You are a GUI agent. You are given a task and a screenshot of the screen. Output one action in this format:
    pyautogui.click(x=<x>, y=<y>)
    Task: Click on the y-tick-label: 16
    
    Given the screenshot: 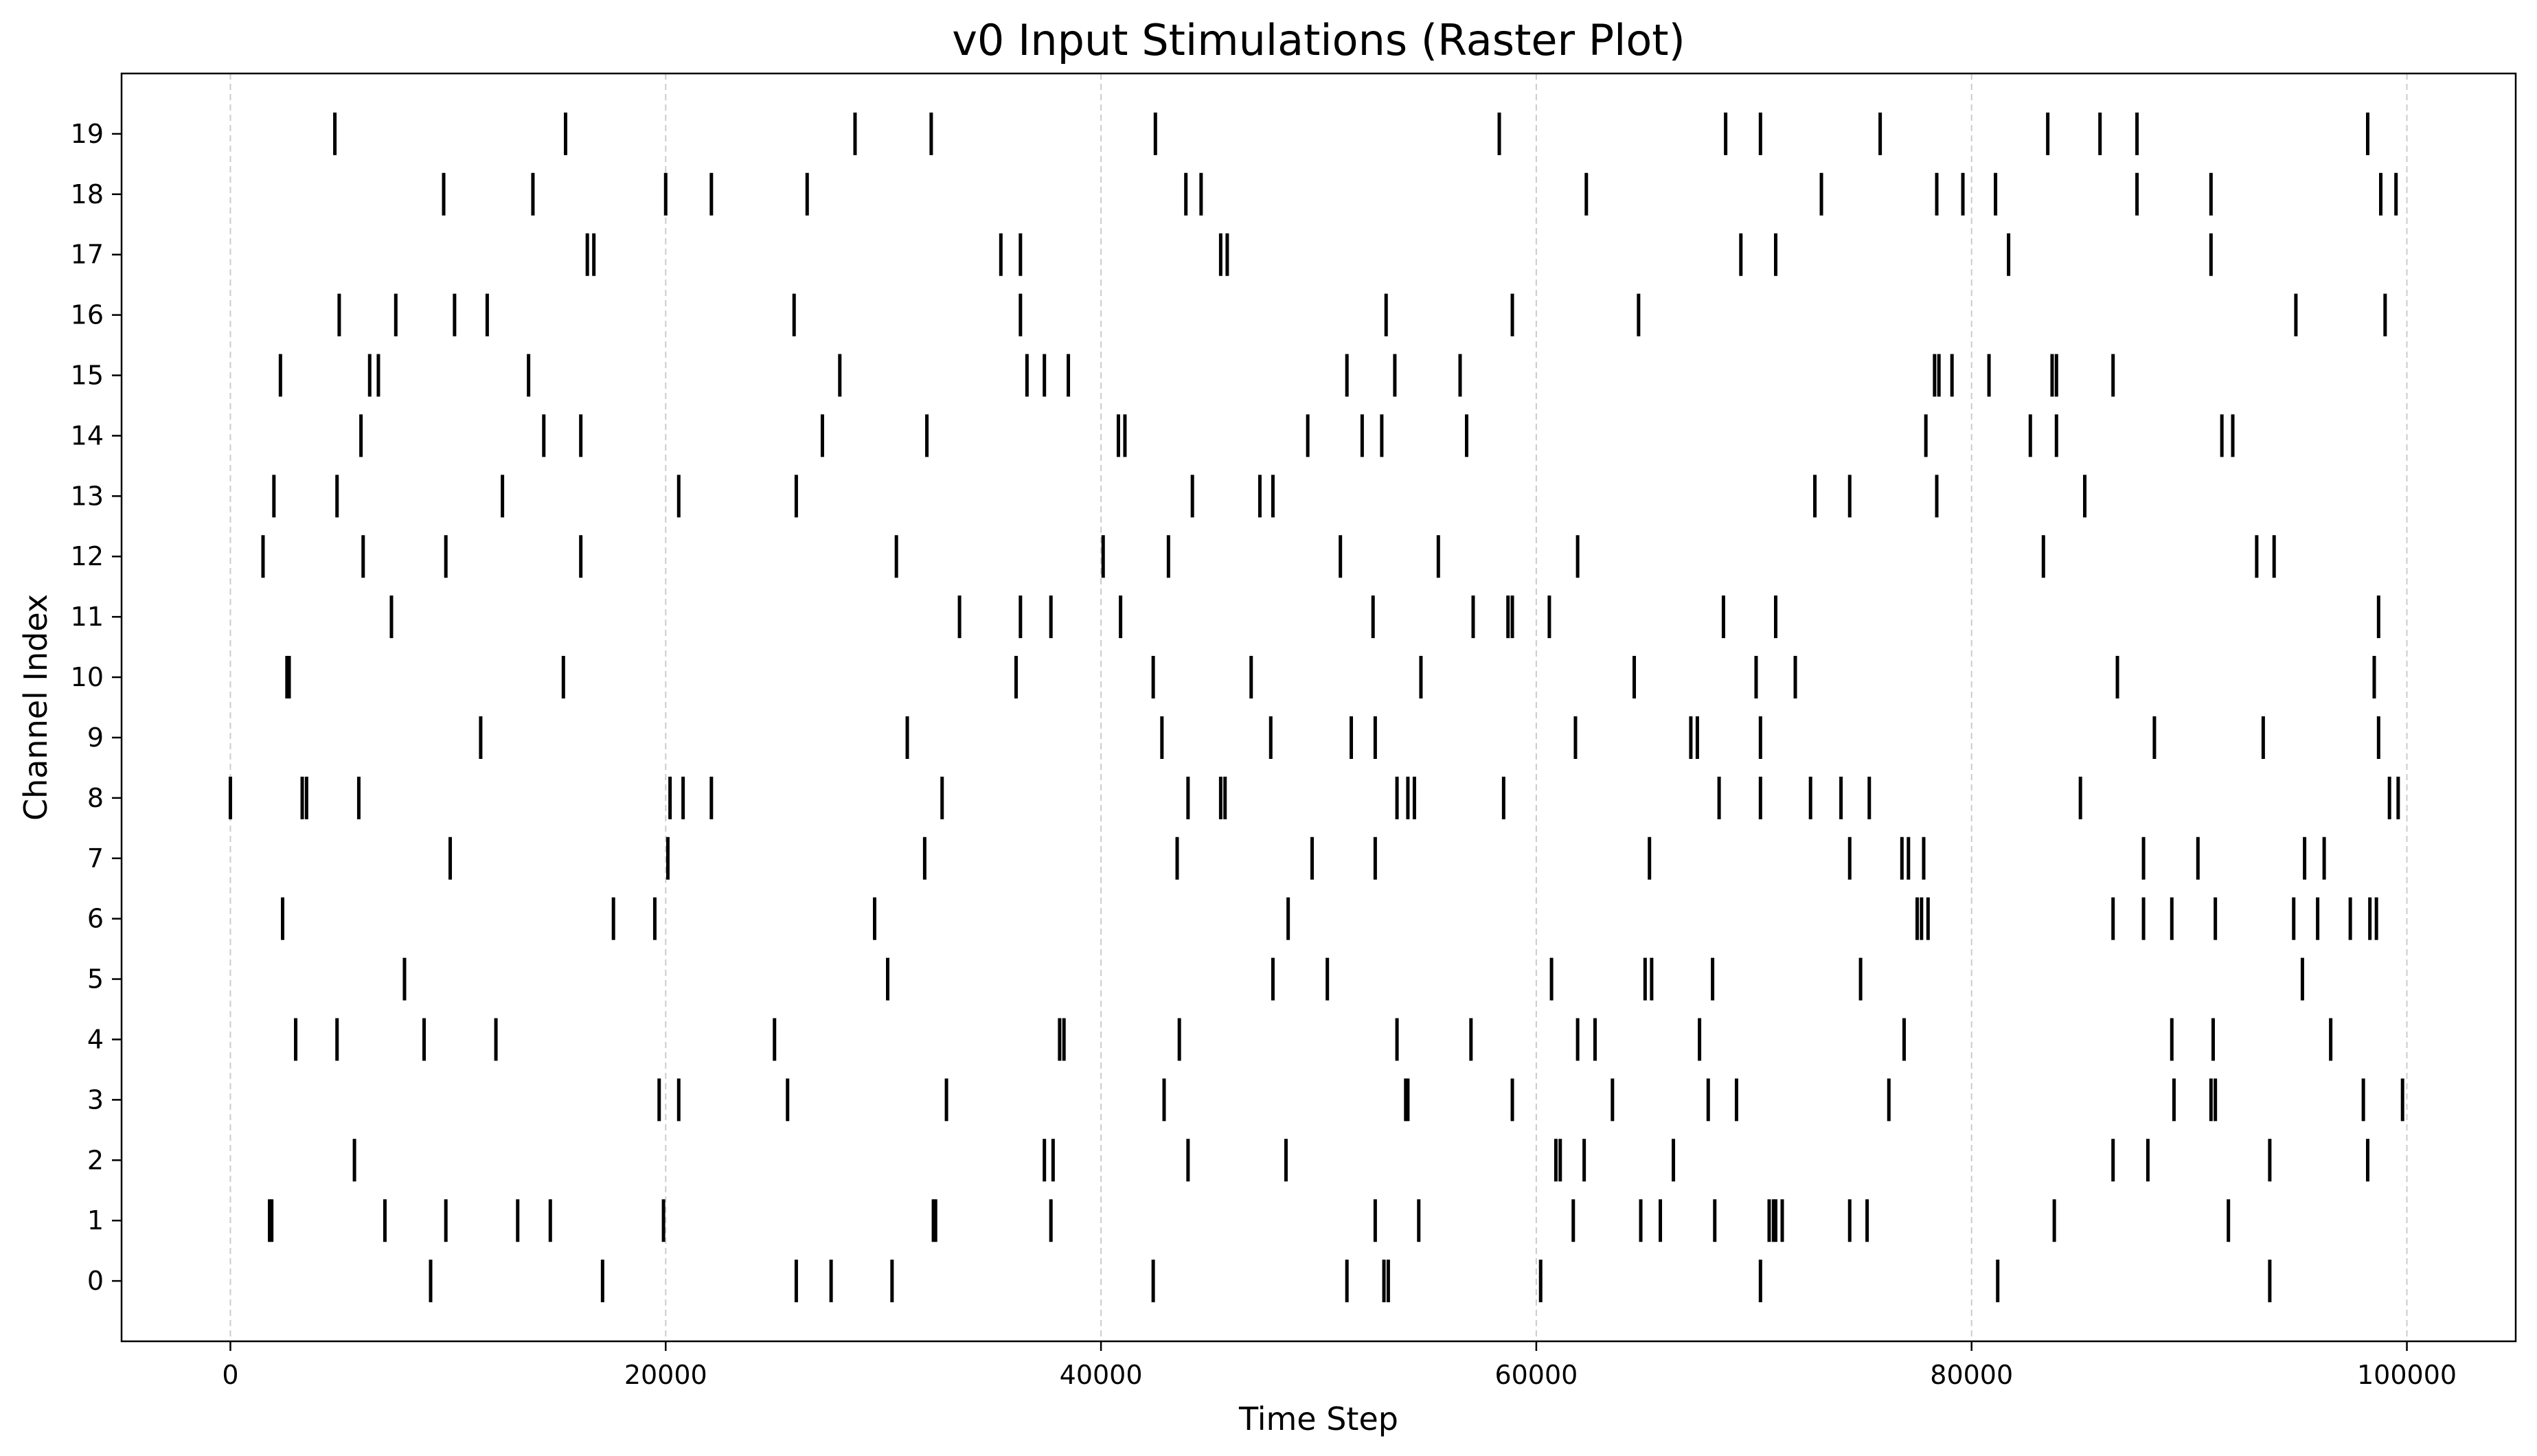 What is the action you would take?
    pyautogui.click(x=88, y=315)
    